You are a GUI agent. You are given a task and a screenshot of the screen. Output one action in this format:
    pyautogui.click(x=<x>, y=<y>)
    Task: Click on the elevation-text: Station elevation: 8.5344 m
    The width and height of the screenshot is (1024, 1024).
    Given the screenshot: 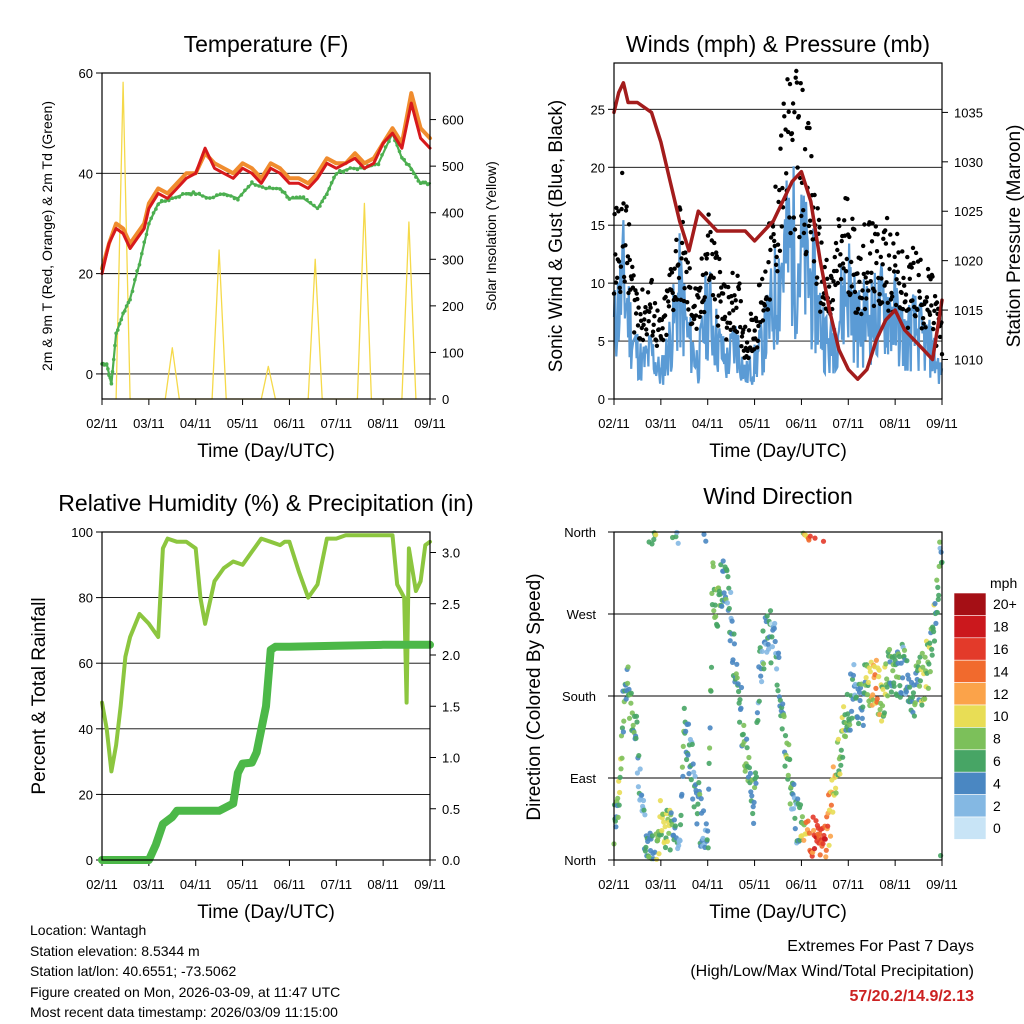 What is the action you would take?
    pyautogui.click(x=115, y=950)
    